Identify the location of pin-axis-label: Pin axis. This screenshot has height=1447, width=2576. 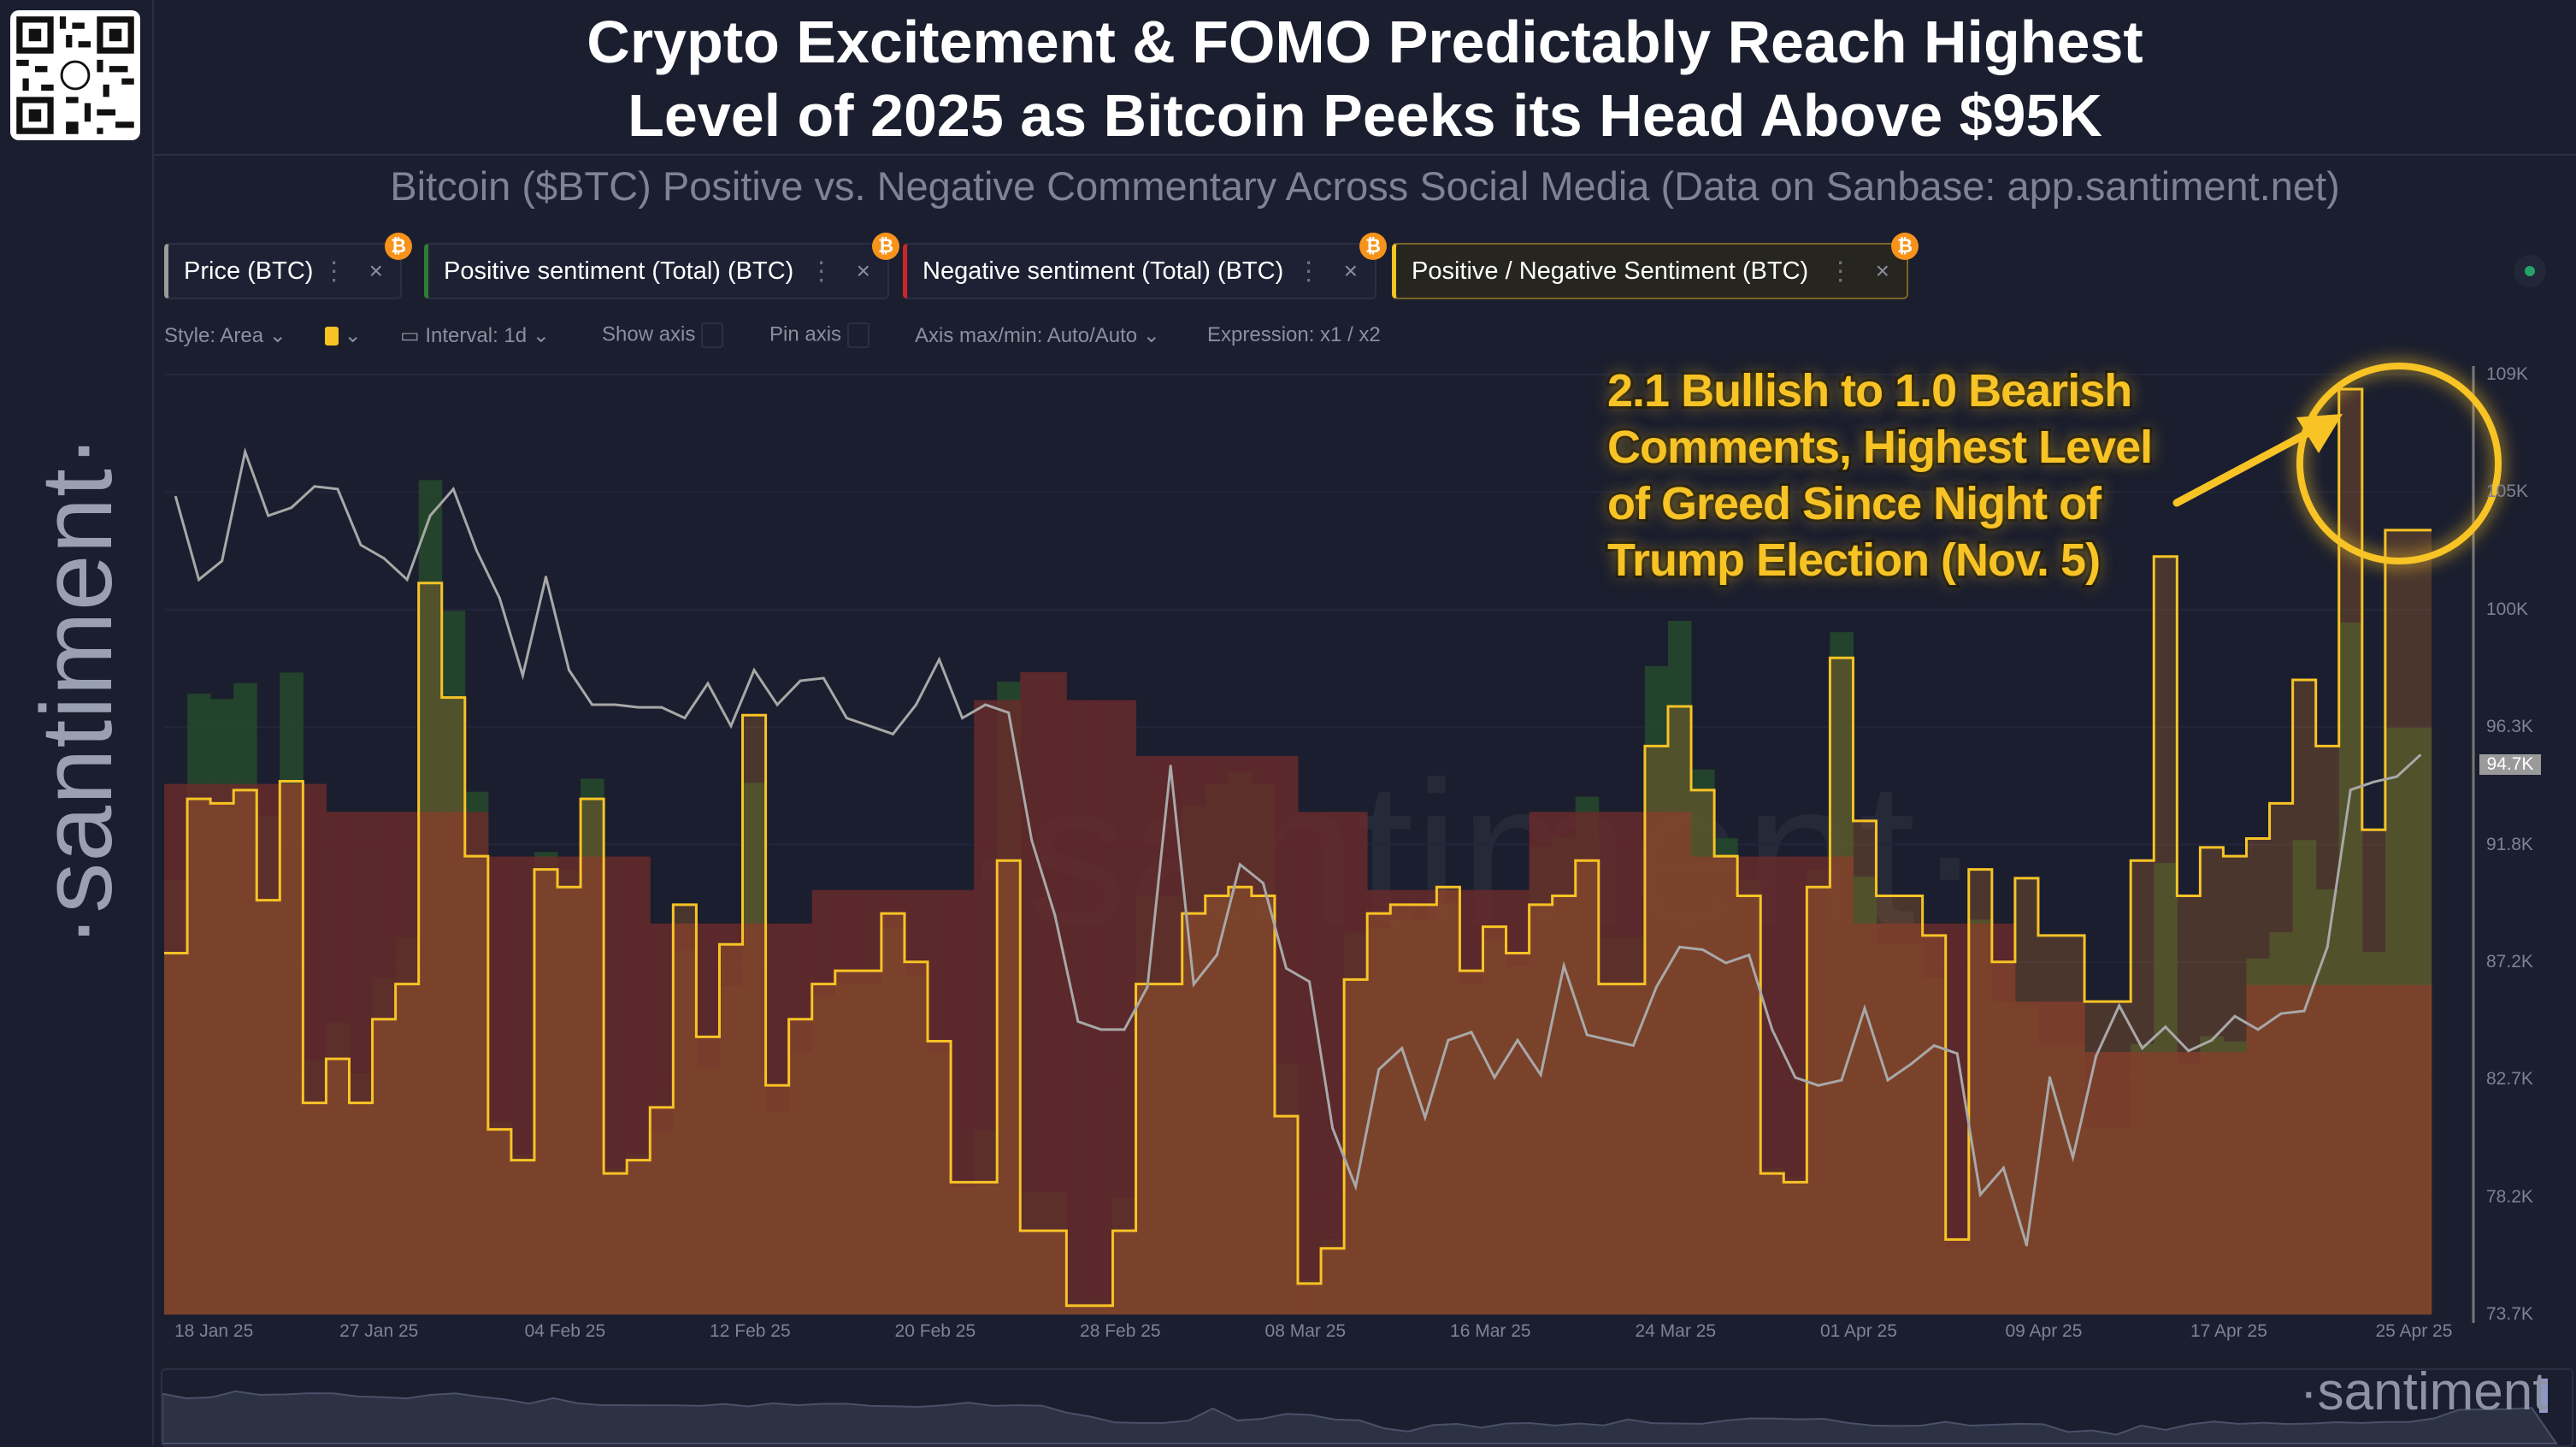
(805, 334).